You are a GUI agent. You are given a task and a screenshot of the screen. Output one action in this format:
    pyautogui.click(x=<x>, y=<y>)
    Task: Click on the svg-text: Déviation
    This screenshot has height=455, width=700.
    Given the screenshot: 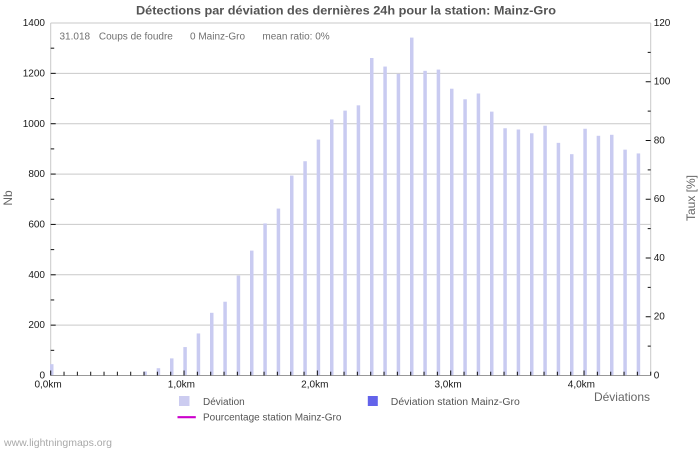 What is the action you would take?
    pyautogui.click(x=224, y=402)
    